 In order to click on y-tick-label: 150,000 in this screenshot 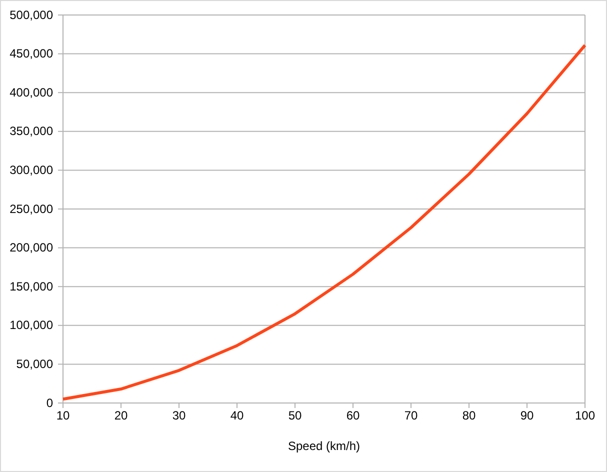, I will do `click(32, 286)`.